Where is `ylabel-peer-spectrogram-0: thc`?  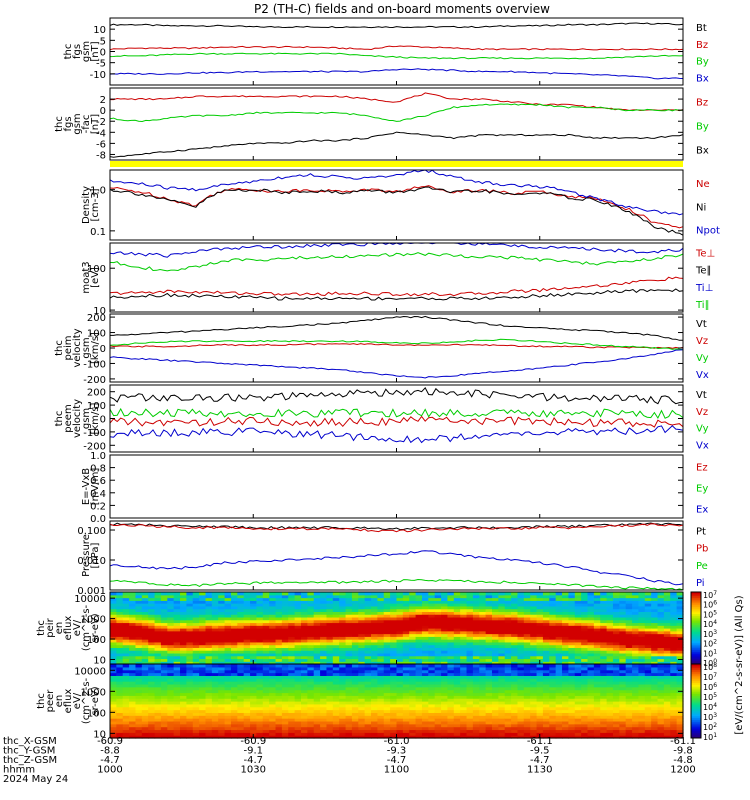 ylabel-peer-spectrogram-0: thc is located at coordinates (41, 701).